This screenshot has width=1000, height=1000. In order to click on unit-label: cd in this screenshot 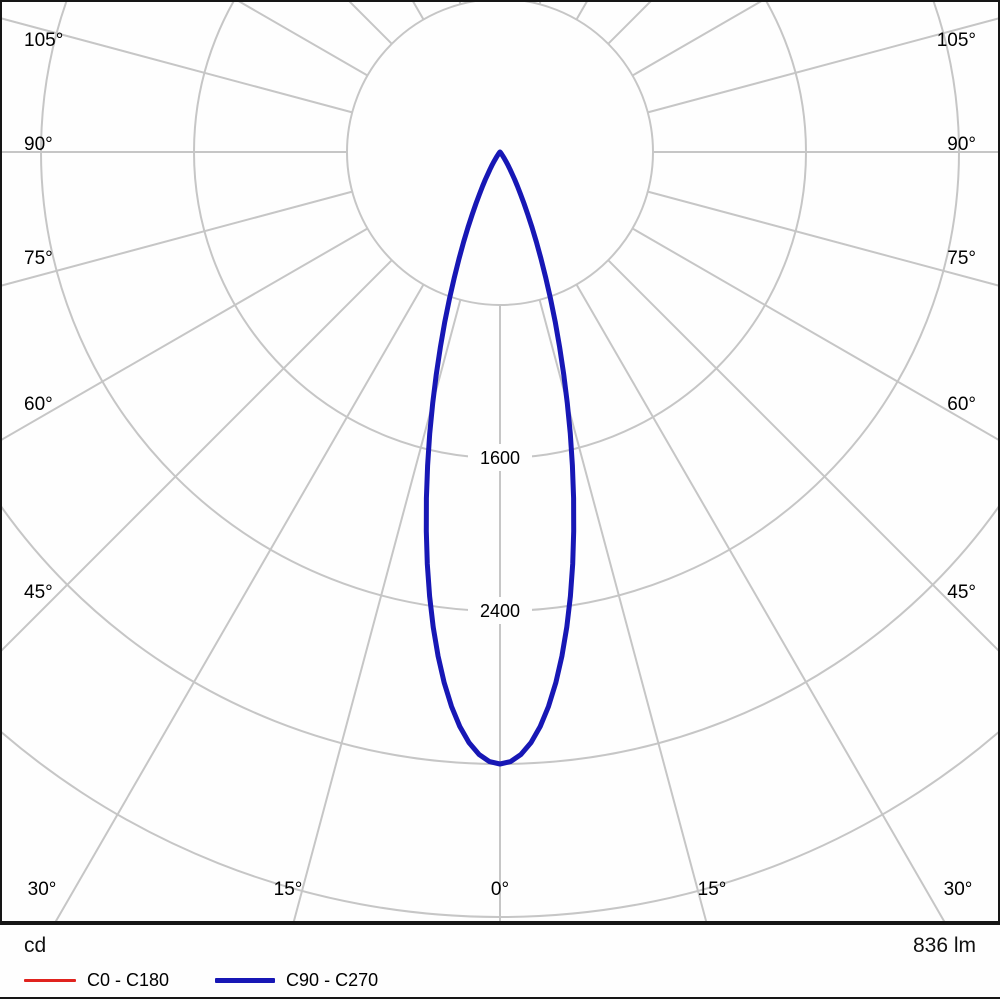, I will do `click(35, 945)`.